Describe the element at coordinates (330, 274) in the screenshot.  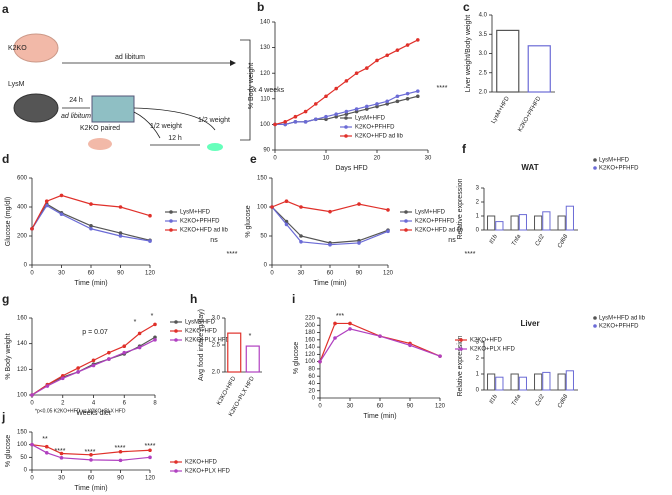
I see `x-tick-label: 60` at that location.